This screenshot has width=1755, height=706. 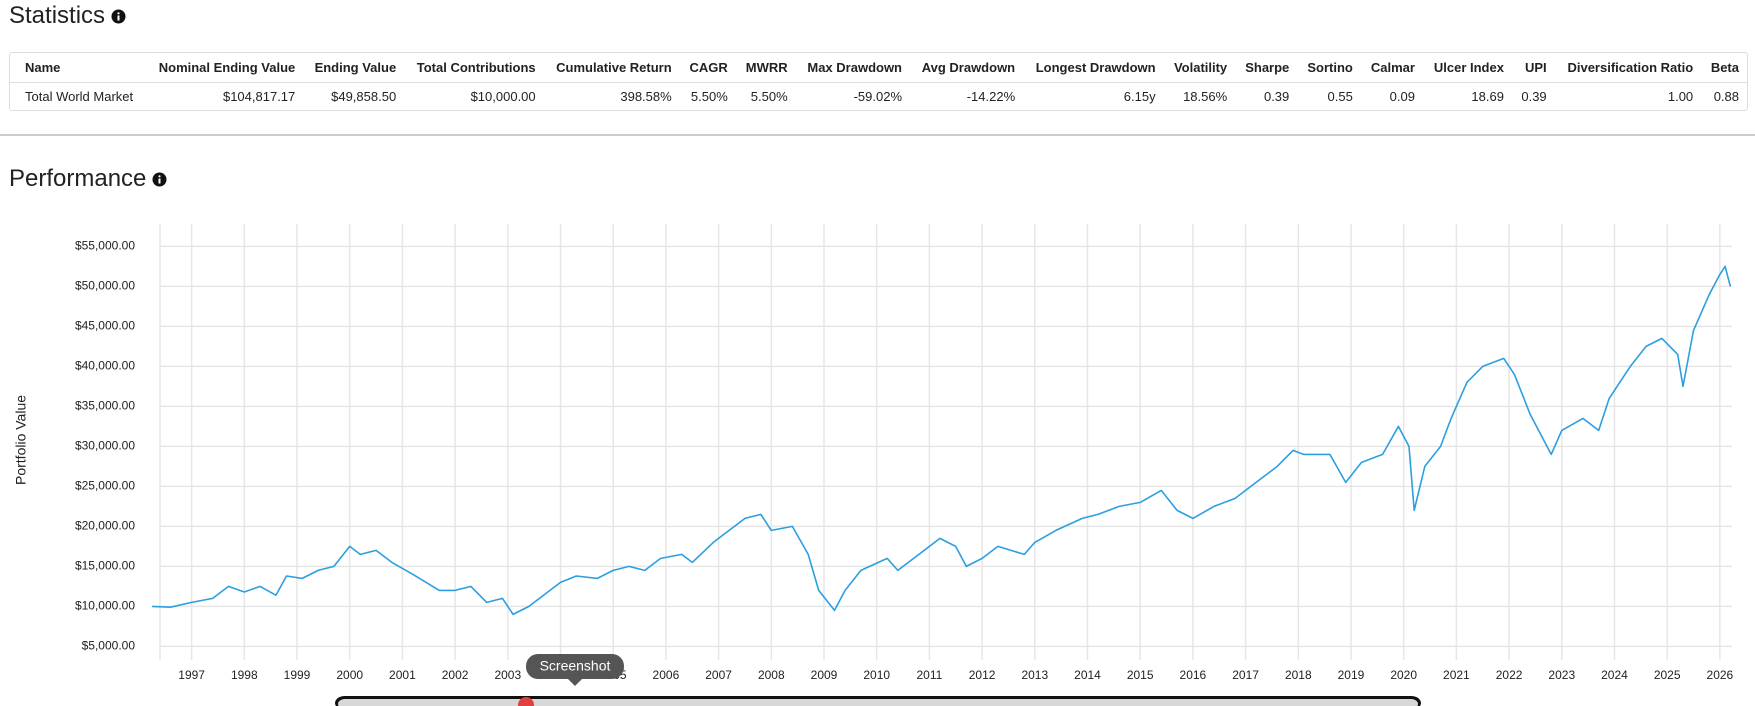 What do you see at coordinates (1034, 675) in the screenshot?
I see `x-tick-label: 2013` at bounding box center [1034, 675].